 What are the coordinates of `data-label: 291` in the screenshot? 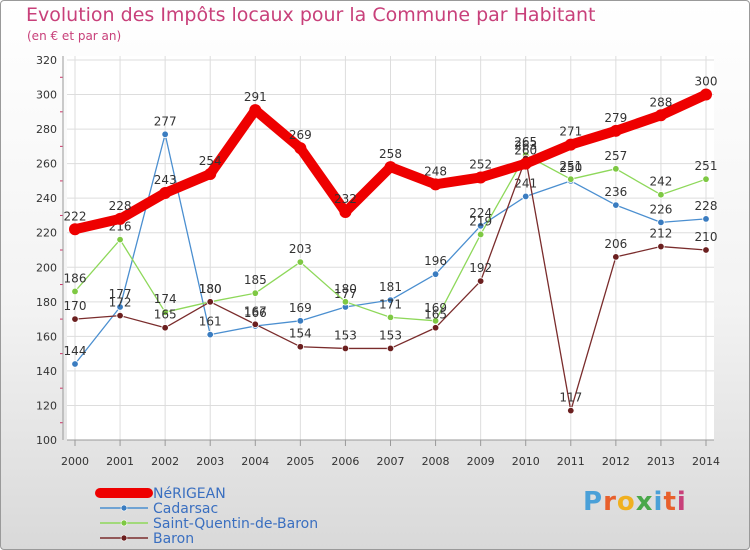 It's located at (255, 97).